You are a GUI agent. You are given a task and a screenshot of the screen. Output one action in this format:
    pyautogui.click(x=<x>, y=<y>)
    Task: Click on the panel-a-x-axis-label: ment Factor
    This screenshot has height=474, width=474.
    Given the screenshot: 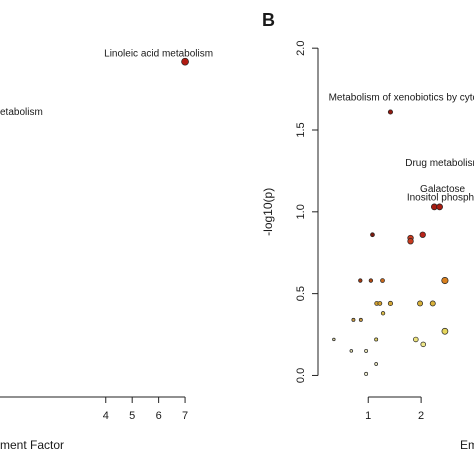 What is the action you would take?
    pyautogui.click(x=32, y=445)
    